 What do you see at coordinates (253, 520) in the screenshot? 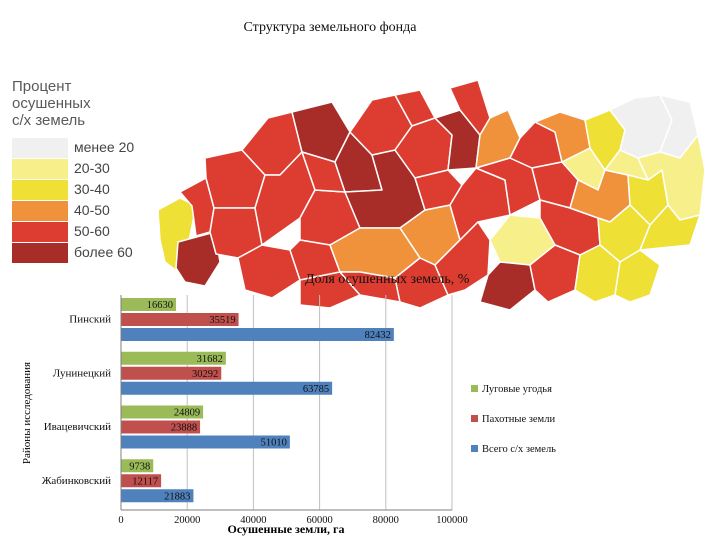
I see `x-tick-label: 40000` at bounding box center [253, 520].